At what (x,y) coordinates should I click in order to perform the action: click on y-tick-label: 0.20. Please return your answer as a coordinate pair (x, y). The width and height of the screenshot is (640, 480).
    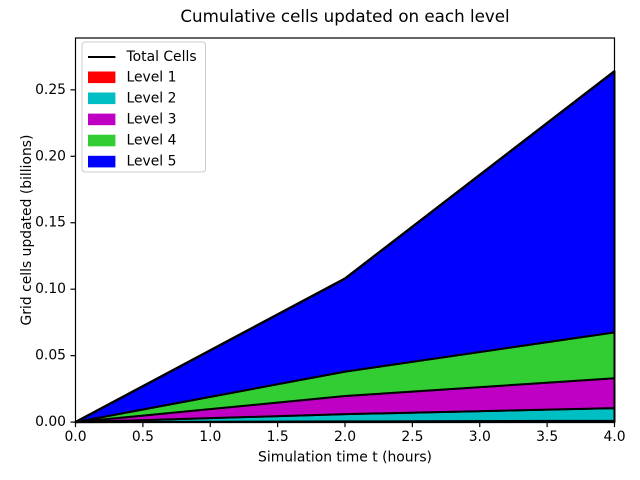
    Looking at the image, I should click on (50, 156).